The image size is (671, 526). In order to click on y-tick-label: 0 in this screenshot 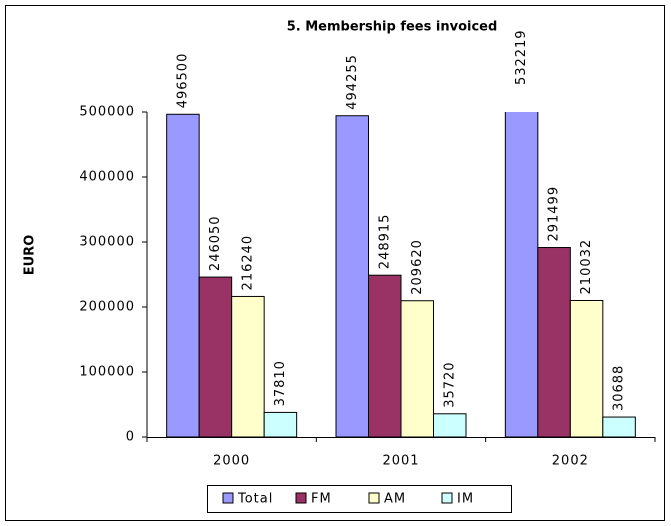, I will do `click(130, 437)`.